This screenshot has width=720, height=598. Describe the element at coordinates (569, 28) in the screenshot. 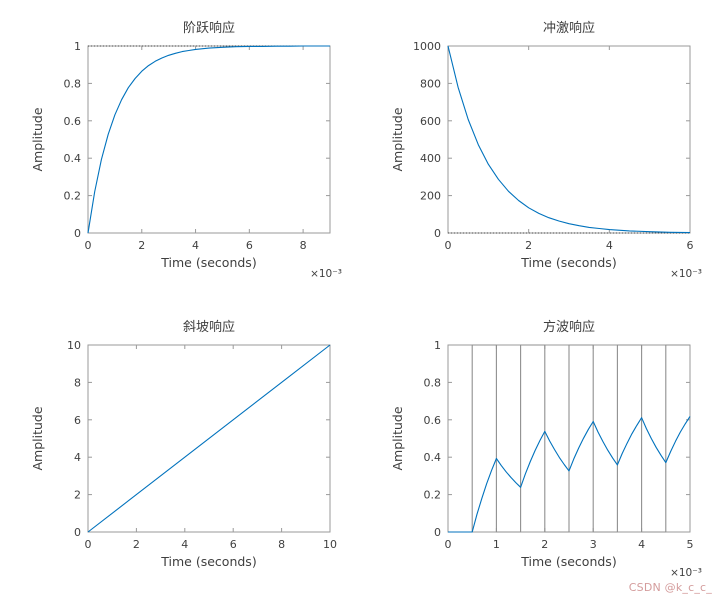

I see `chart-title: 冲激响应` at that location.